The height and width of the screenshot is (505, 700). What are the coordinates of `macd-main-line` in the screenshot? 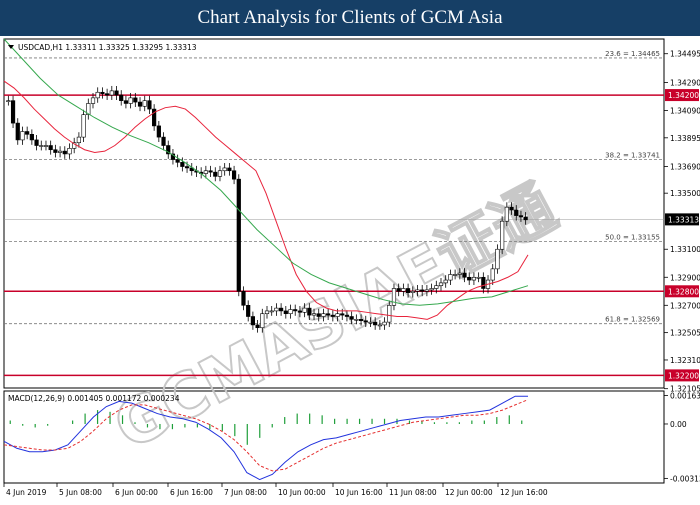 It's located at (265, 438).